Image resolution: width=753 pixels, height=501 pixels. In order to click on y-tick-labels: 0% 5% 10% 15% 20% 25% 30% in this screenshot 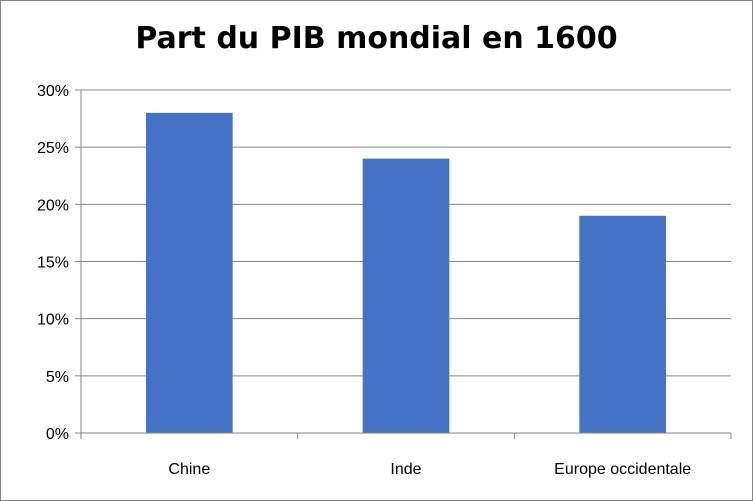, I will do `click(53, 263)`.